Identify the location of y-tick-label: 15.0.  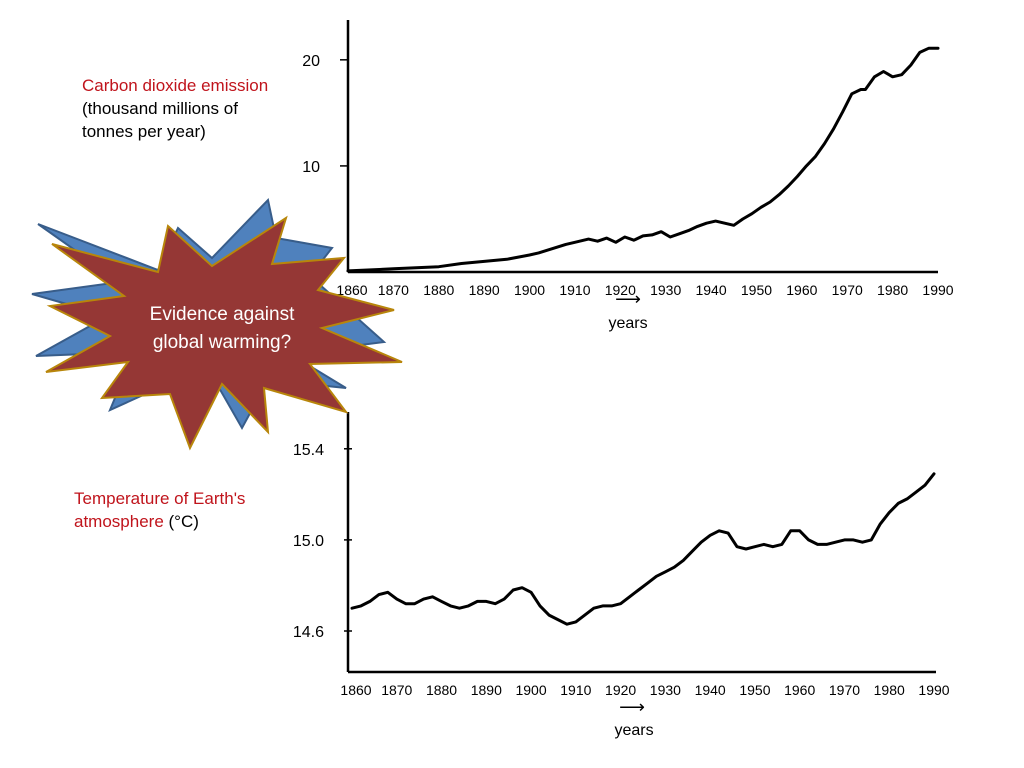
(308, 541).